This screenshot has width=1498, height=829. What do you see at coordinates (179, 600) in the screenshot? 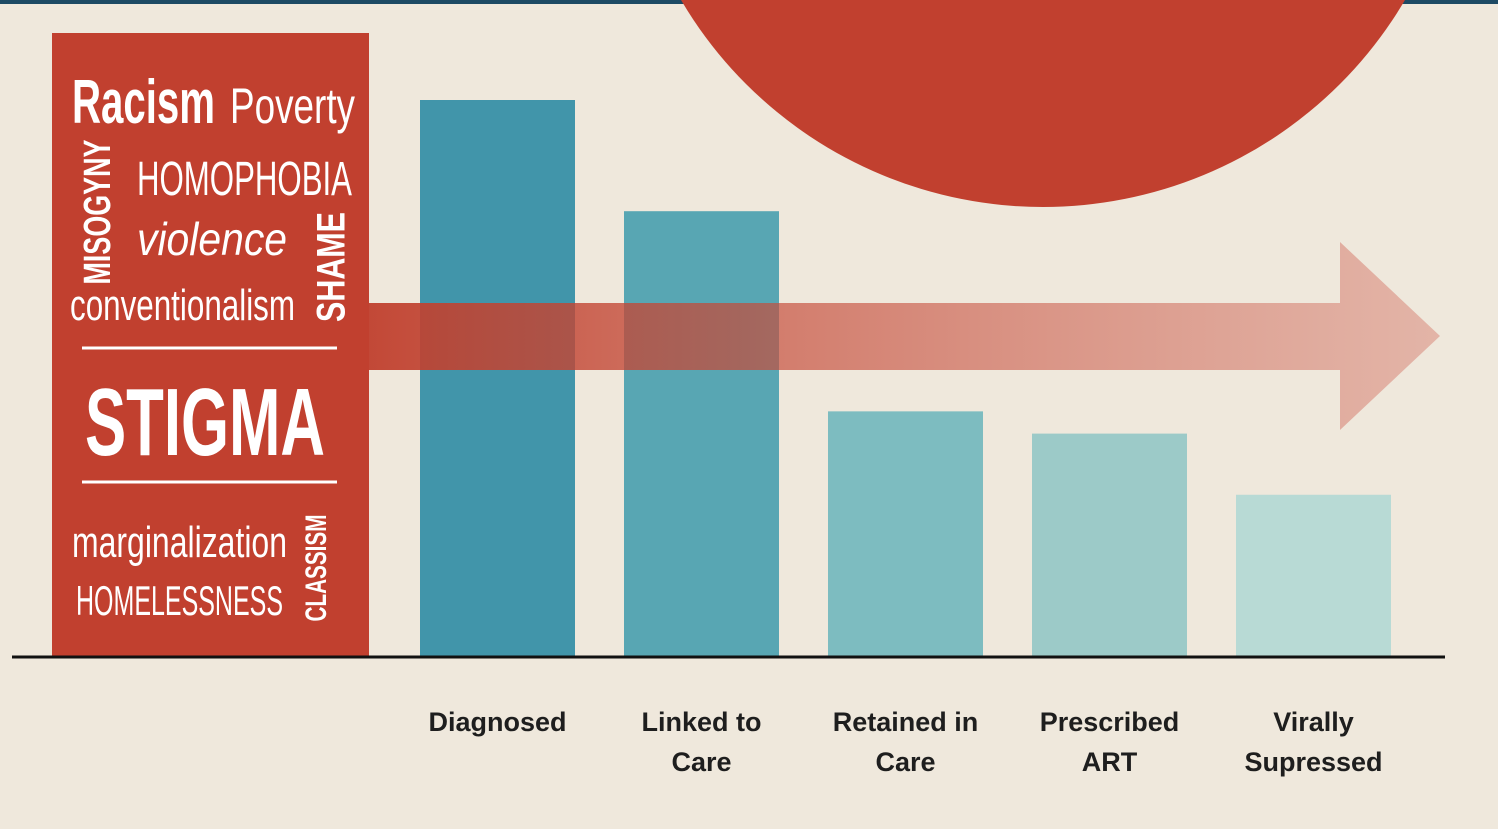
I see `word: HOMELESSNESS` at bounding box center [179, 600].